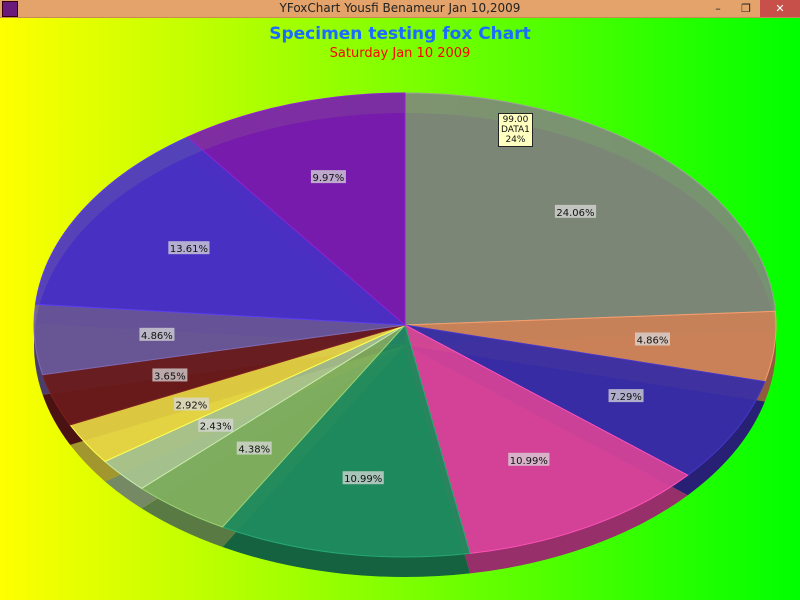 The height and width of the screenshot is (600, 800). I want to click on slice-label-group: 9.97%, so click(328, 177).